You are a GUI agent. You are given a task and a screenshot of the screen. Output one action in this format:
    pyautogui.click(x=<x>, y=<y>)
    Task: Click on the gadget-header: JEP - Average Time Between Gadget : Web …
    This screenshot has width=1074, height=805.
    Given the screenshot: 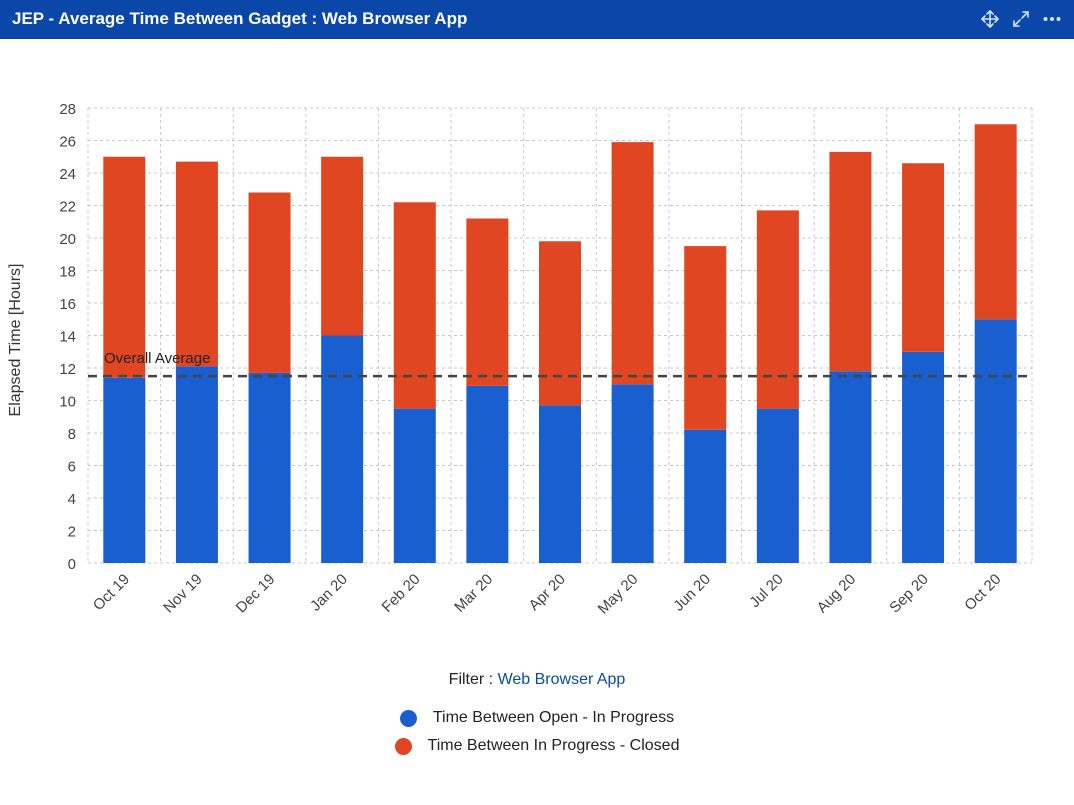 What is the action you would take?
    pyautogui.click(x=537, y=19)
    